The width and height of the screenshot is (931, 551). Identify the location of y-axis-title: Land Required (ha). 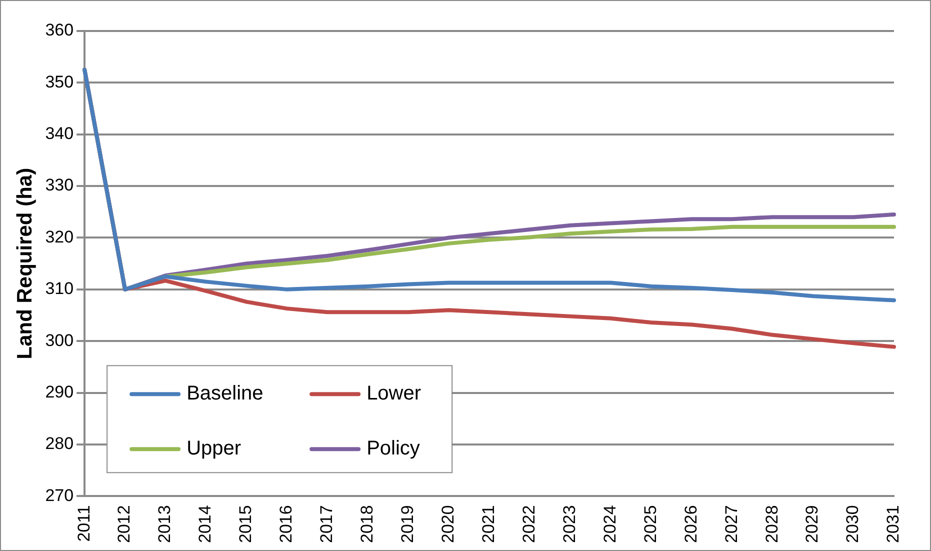
(24, 264).